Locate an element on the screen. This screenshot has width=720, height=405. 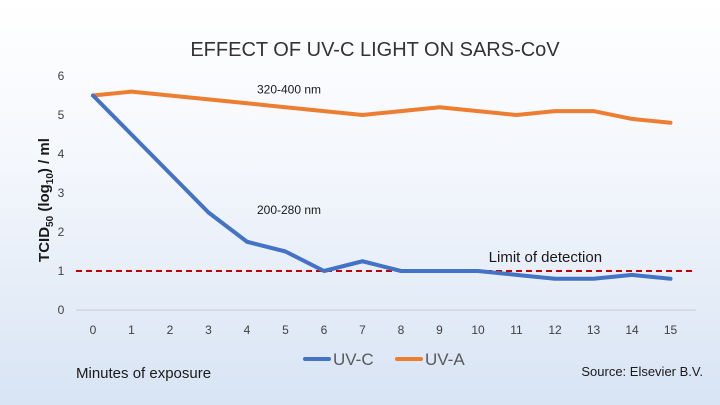
legend-label: UV-A is located at coordinates (445, 359).